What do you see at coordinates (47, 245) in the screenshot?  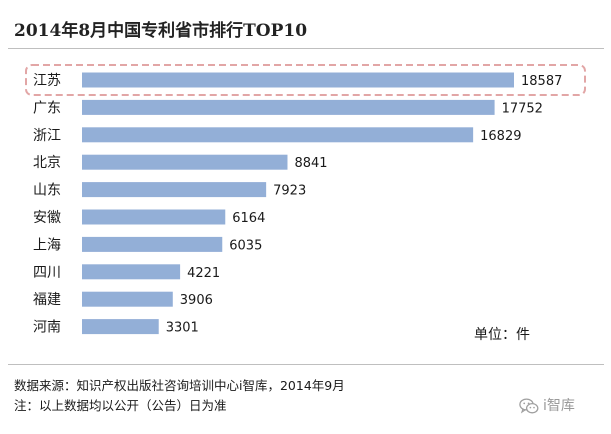 I see `category-label: 上海` at bounding box center [47, 245].